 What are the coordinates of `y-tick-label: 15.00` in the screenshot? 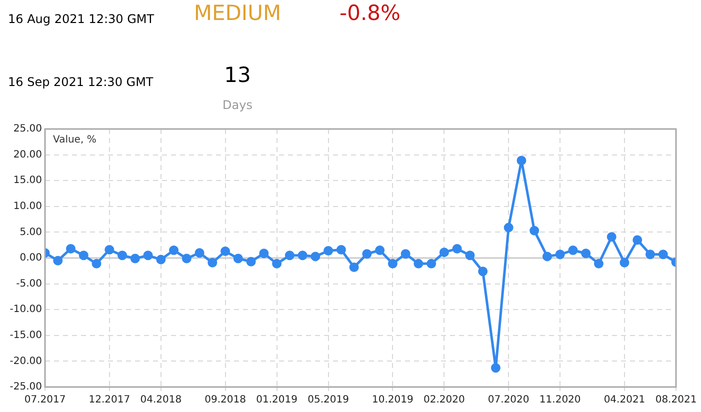 It's located at (27, 180).